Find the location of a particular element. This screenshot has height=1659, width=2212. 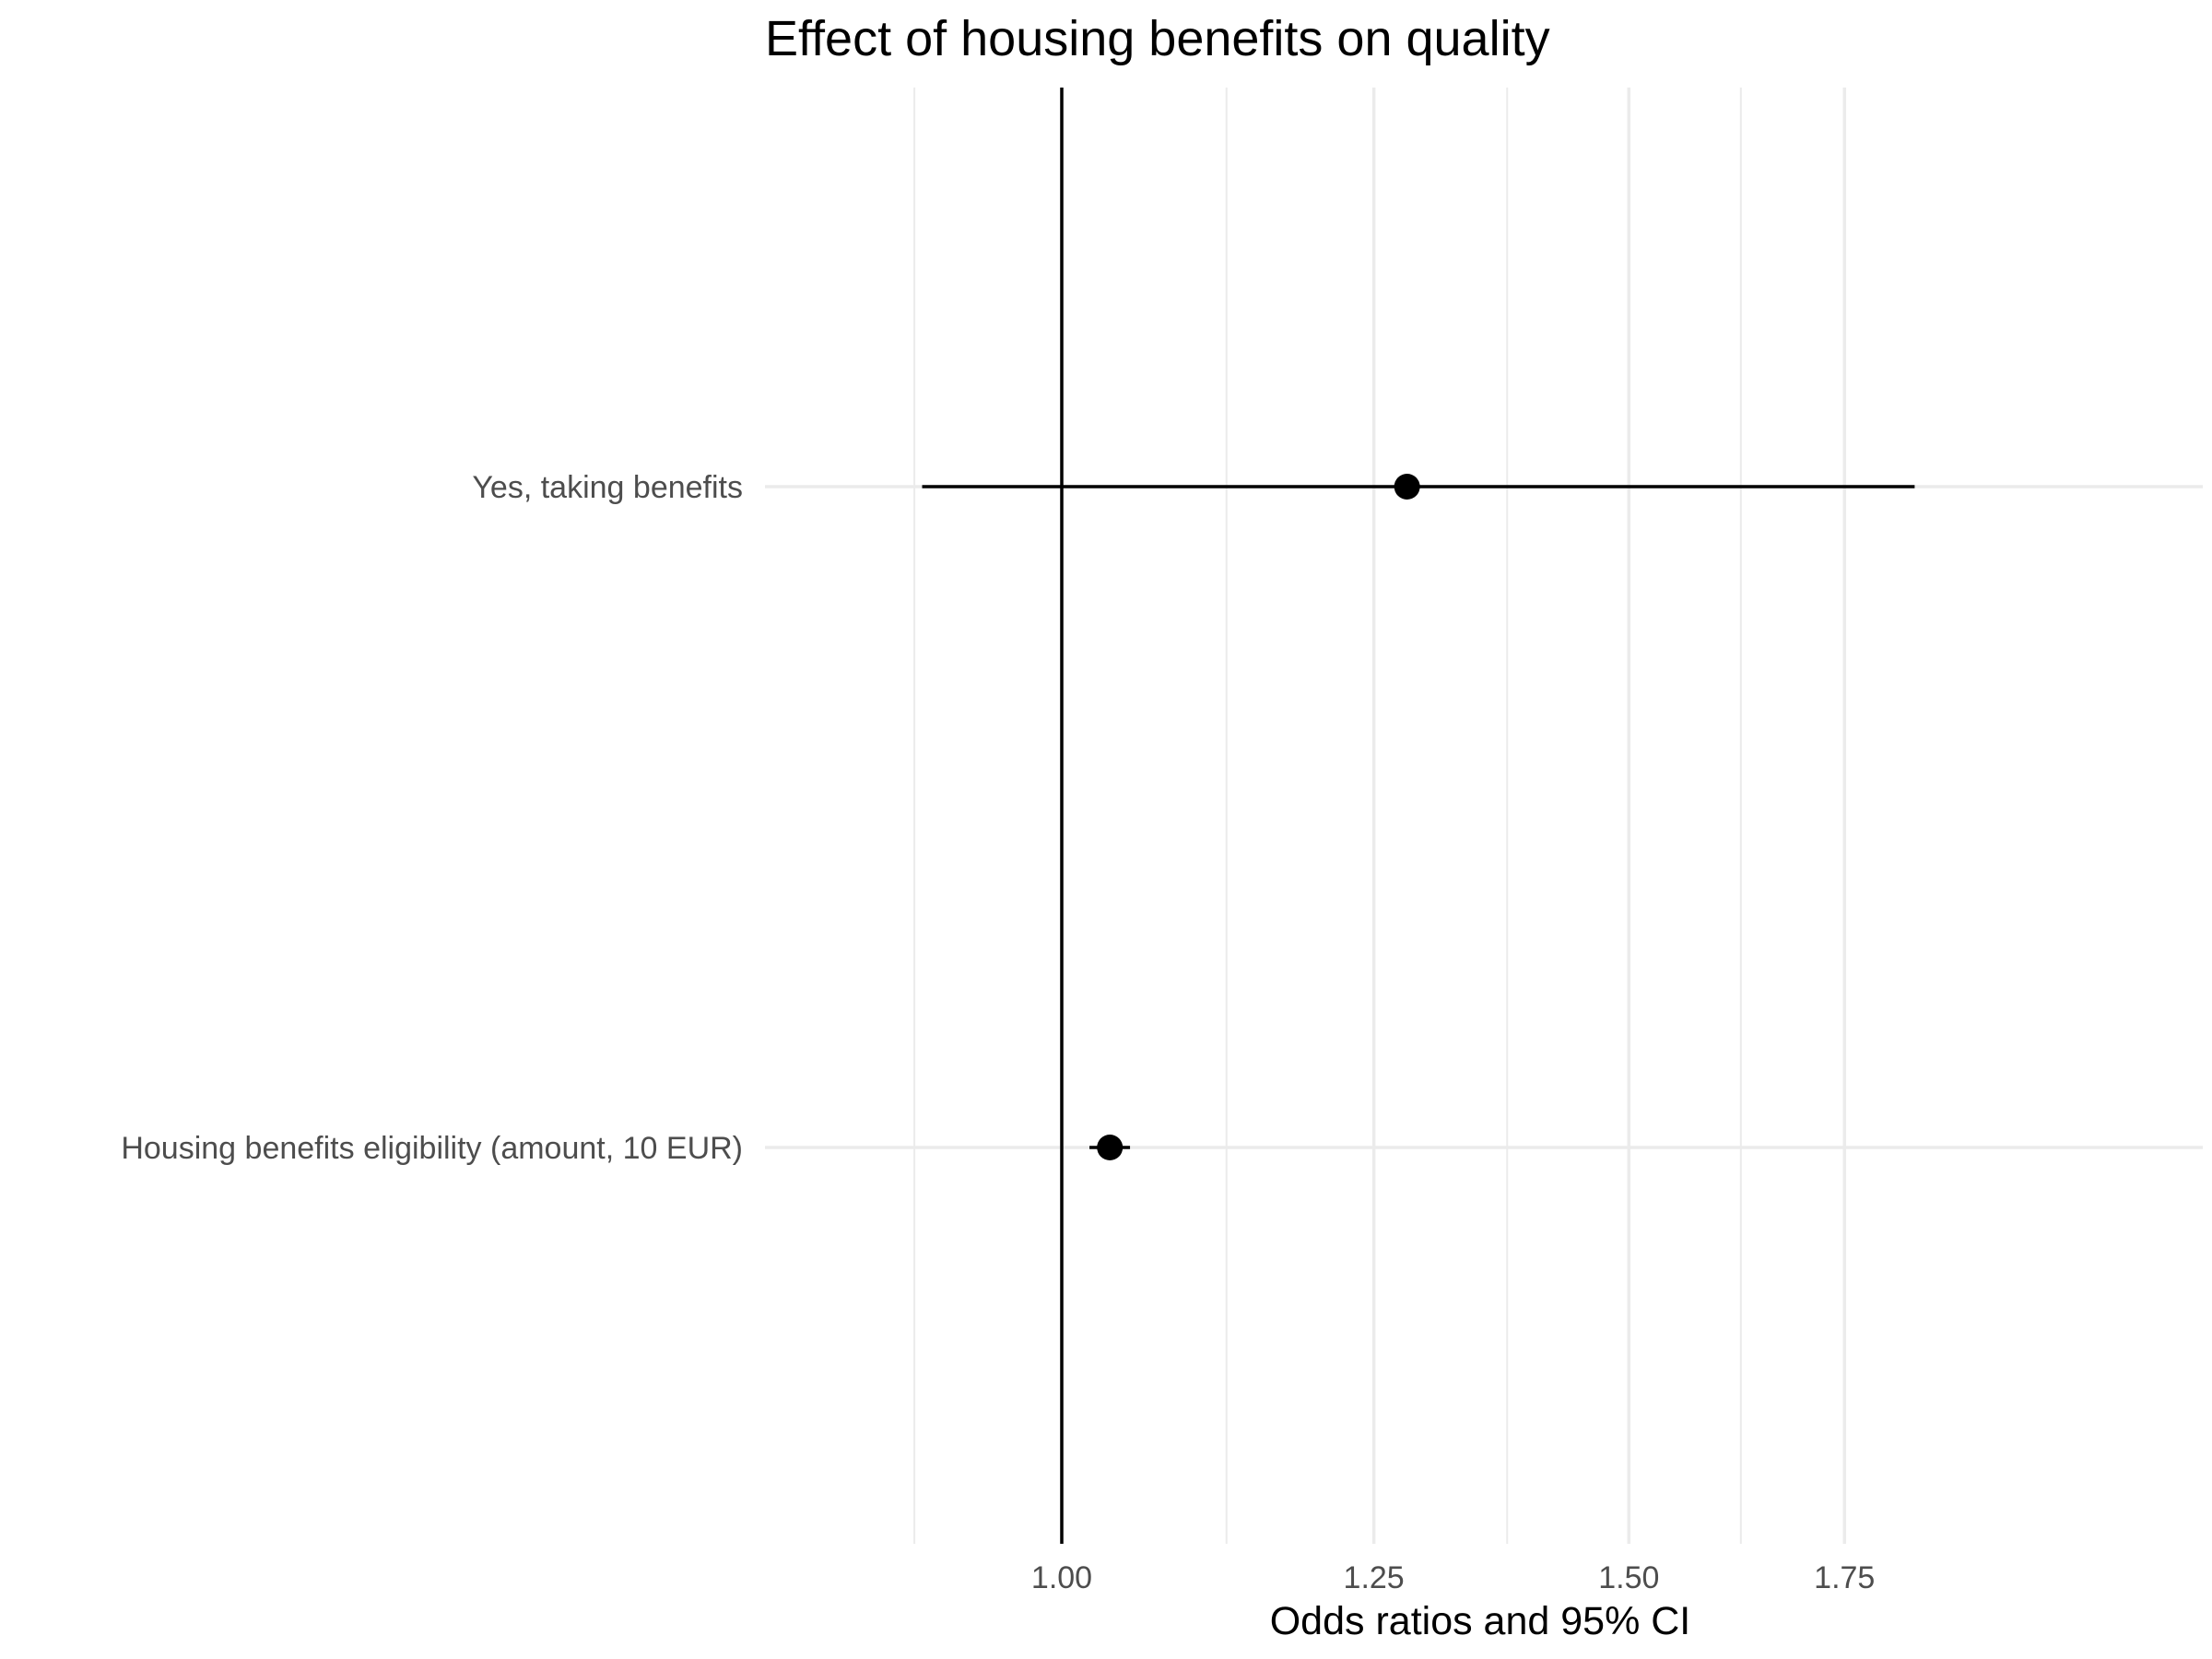

x-axis-title: Odds ratios and 95% CI is located at coordinates (1480, 1621).